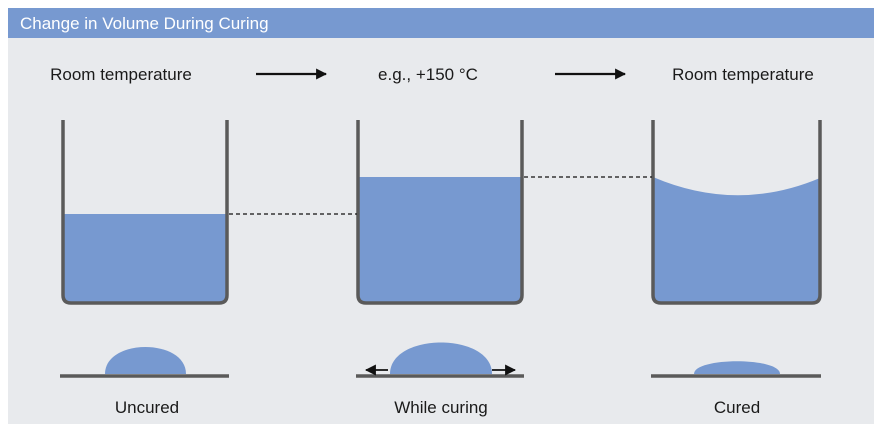  I want to click on liquid-cured, so click(736, 240).